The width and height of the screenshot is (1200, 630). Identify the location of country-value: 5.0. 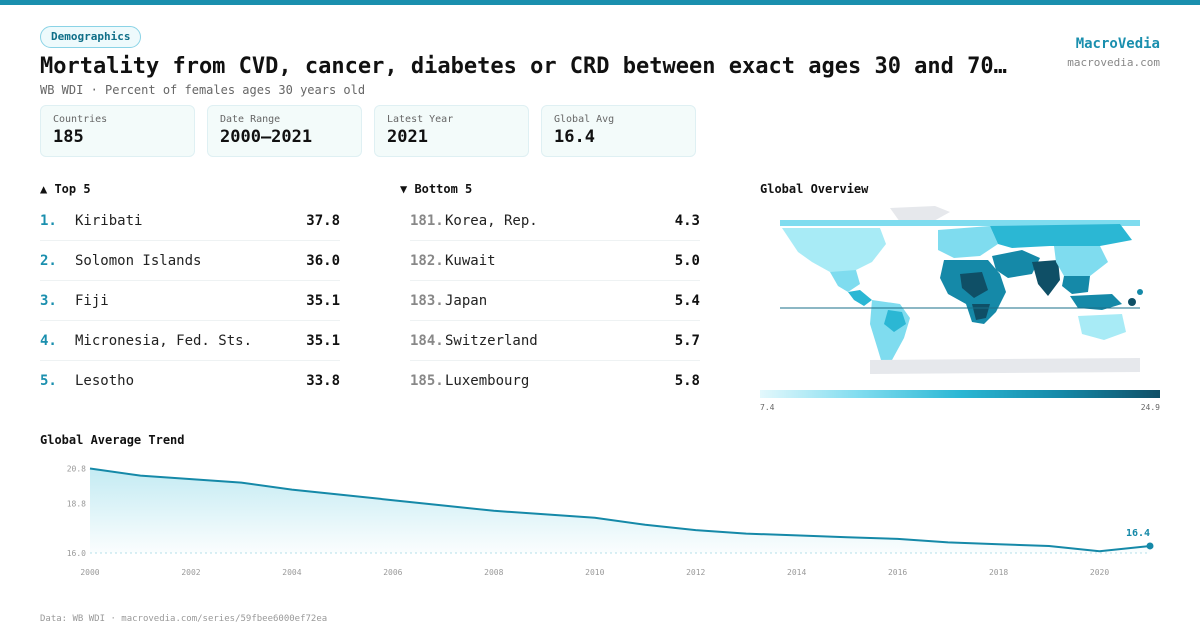
(687, 260).